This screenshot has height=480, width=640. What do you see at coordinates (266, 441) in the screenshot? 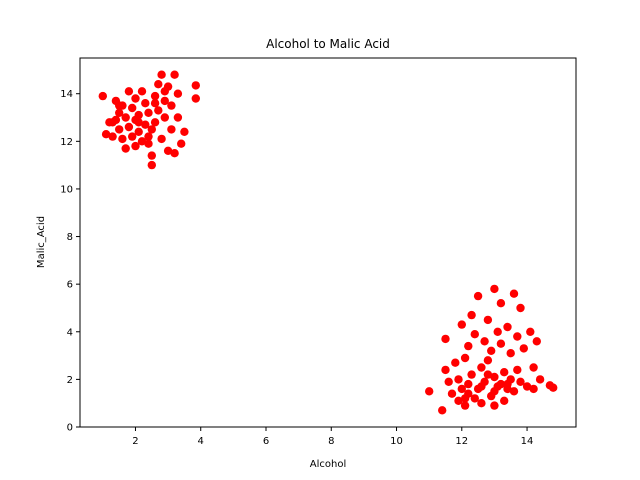
I see `x-tick-label: 6` at bounding box center [266, 441].